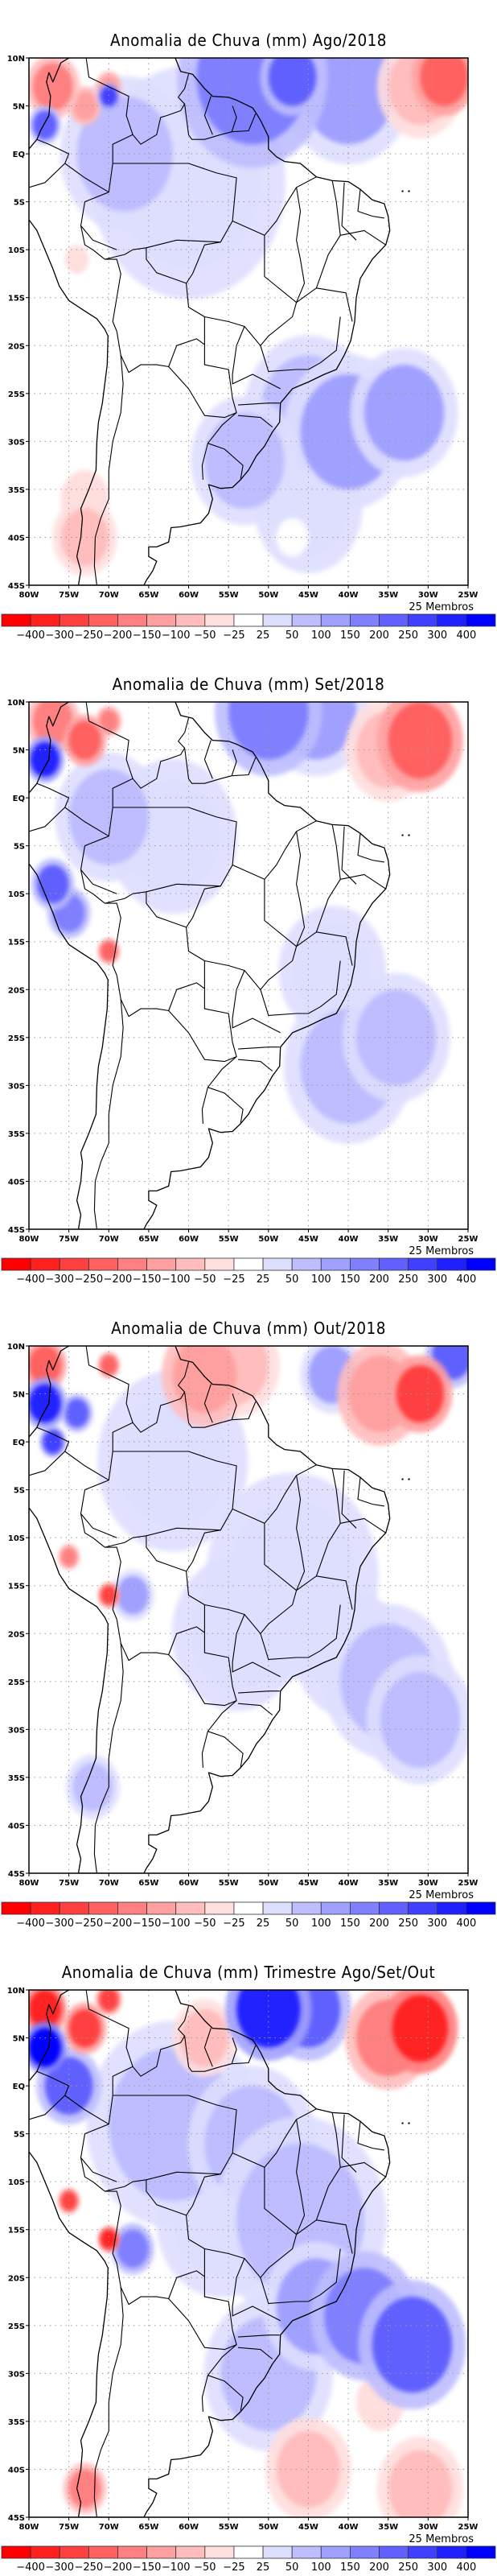 This screenshot has width=497, height=2576. Describe the element at coordinates (16, 1587) in the screenshot. I see `lat-tick-label: 15S` at that location.